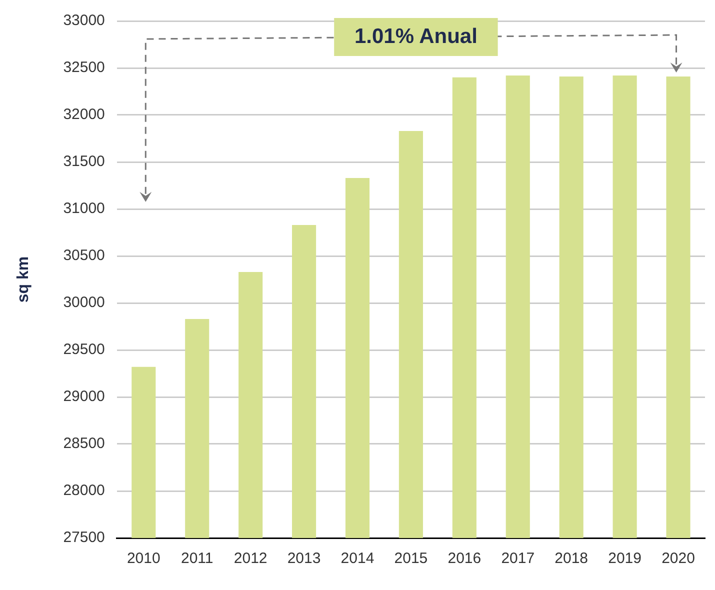  Describe the element at coordinates (84, 67) in the screenshot. I see `y-tick-label: 32500` at that location.